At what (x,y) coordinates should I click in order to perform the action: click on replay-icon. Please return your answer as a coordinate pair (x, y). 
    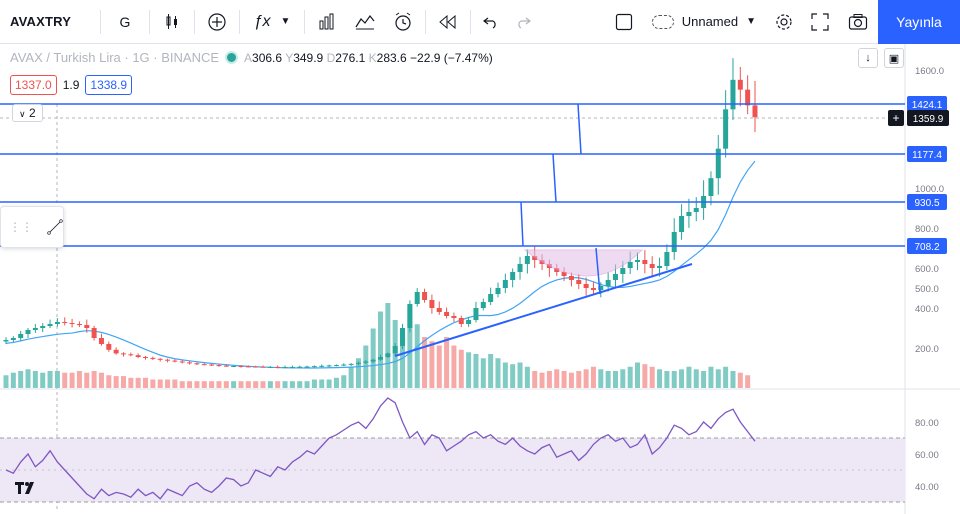
    Looking at the image, I should click on (448, 22).